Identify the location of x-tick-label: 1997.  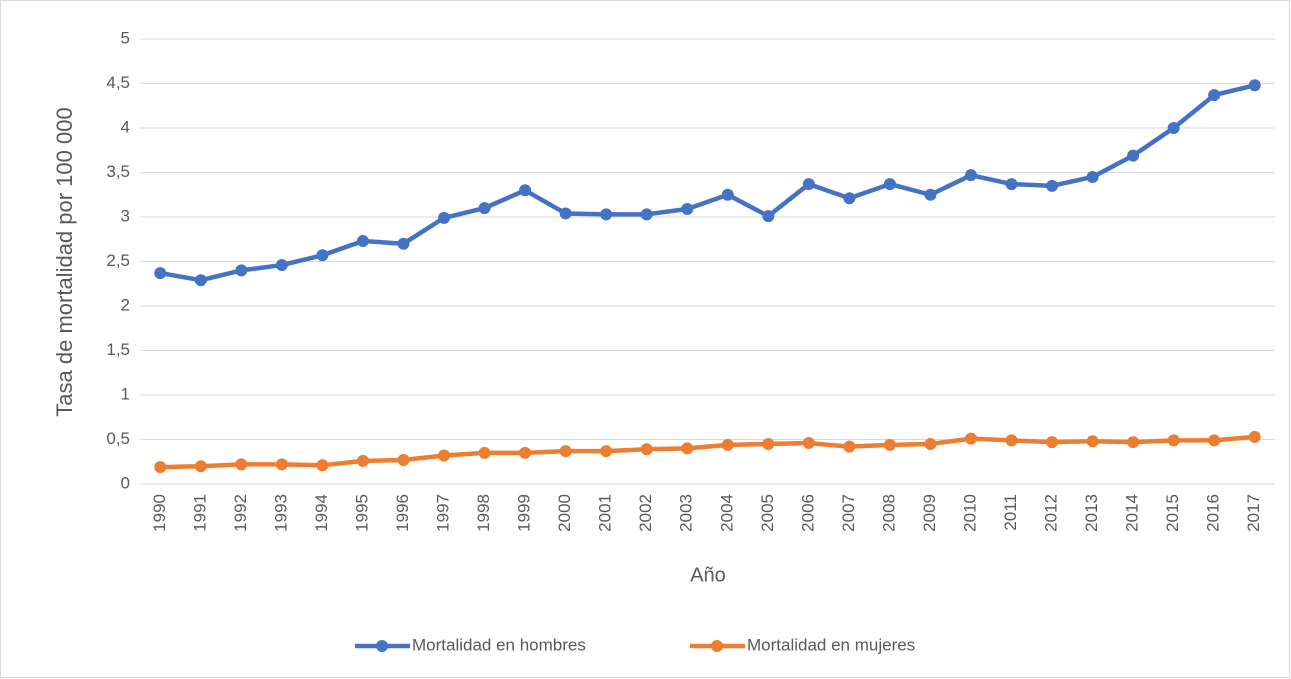
(443, 513).